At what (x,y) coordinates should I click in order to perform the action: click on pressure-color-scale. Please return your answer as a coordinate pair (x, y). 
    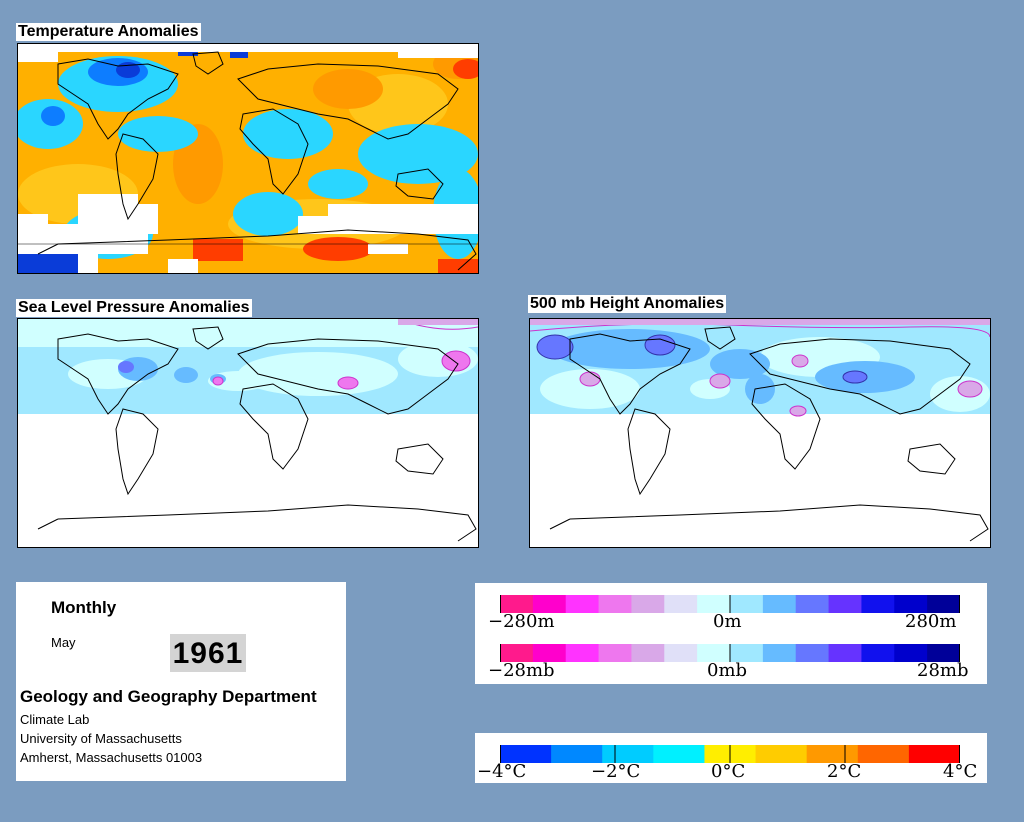
    Looking at the image, I should click on (730, 653).